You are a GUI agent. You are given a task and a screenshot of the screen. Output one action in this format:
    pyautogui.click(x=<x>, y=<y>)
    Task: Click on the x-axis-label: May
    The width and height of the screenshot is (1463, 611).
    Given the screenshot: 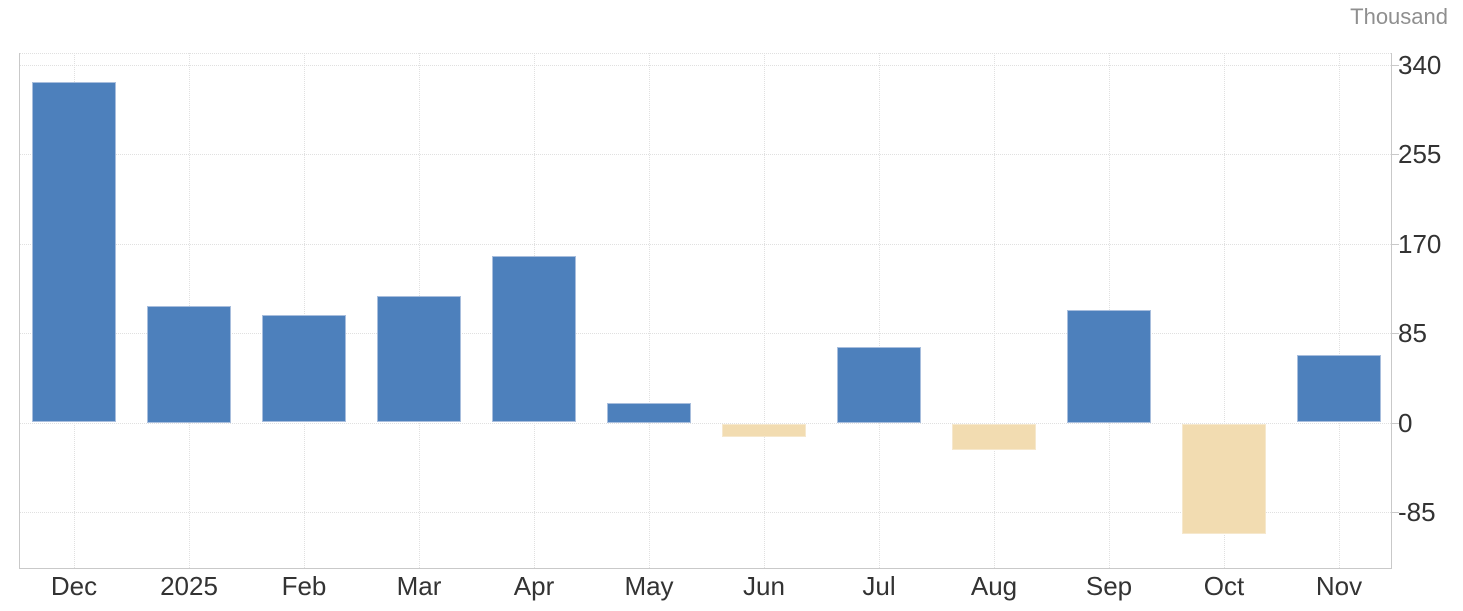 What is the action you would take?
    pyautogui.click(x=649, y=586)
    